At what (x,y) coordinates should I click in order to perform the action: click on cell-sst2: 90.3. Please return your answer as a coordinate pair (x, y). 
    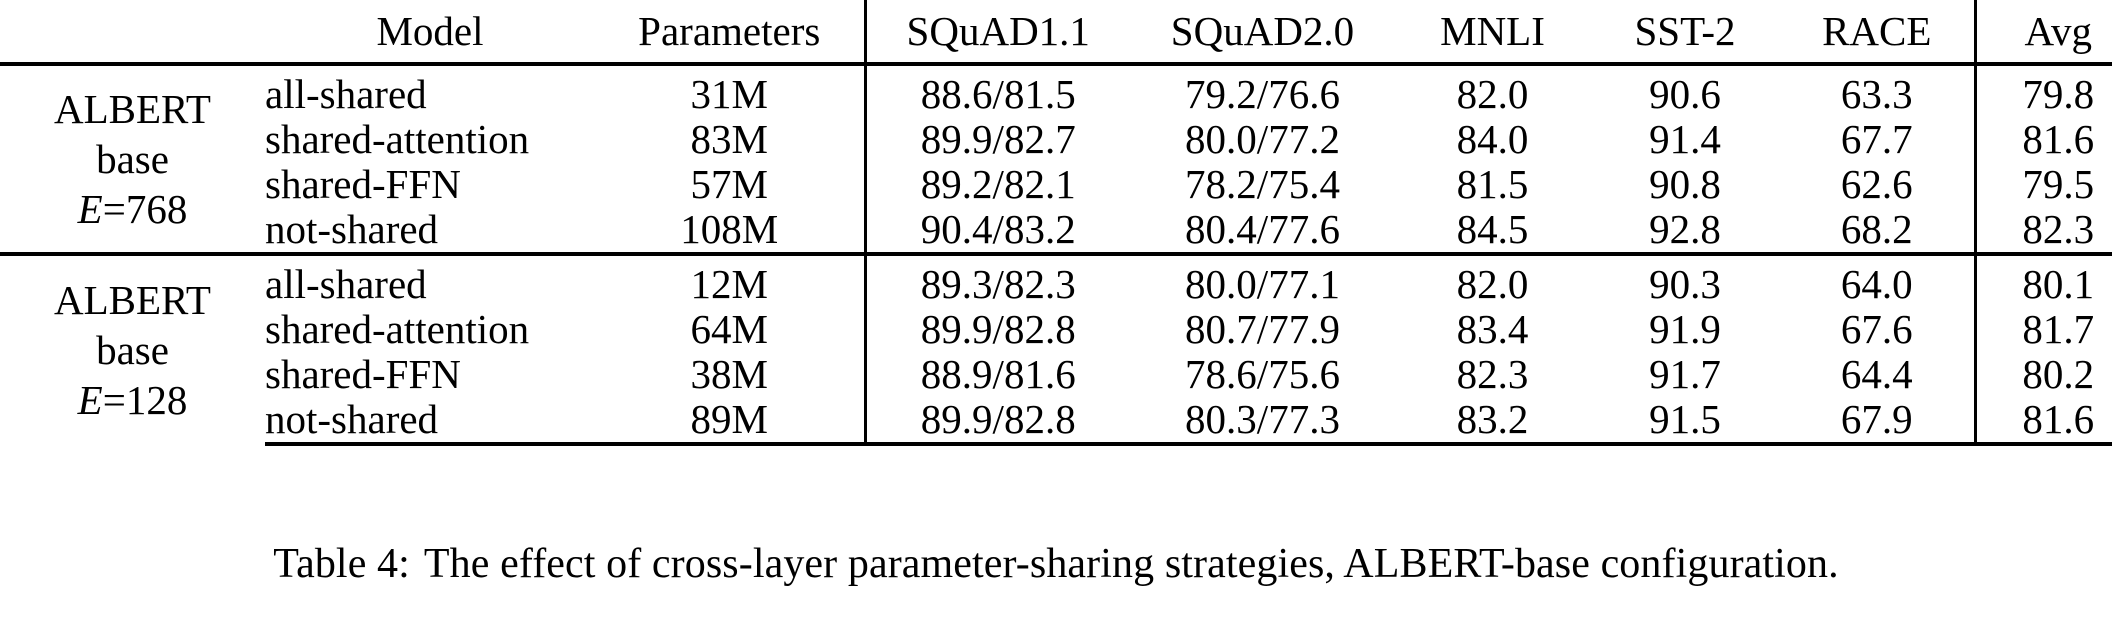
    Looking at the image, I should click on (1685, 279).